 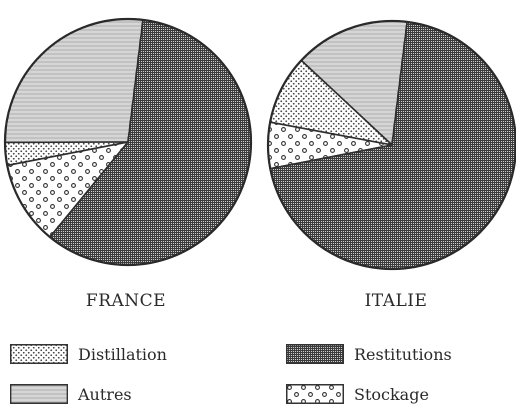 What do you see at coordinates (396, 301) in the screenshot?
I see `pie-title-italie: ITALIE` at bounding box center [396, 301].